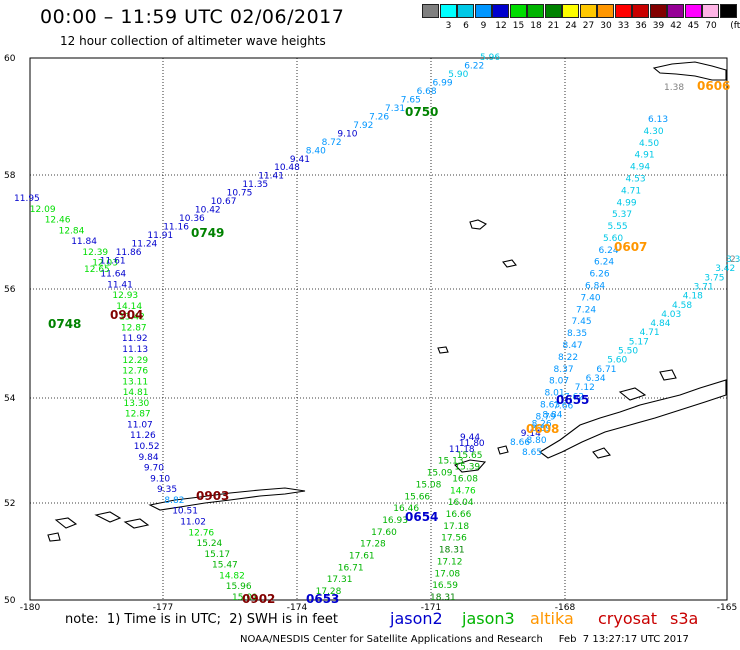 The image size is (740, 650). Describe the element at coordinates (565, 608) in the screenshot. I see `lon-label: -168` at that location.